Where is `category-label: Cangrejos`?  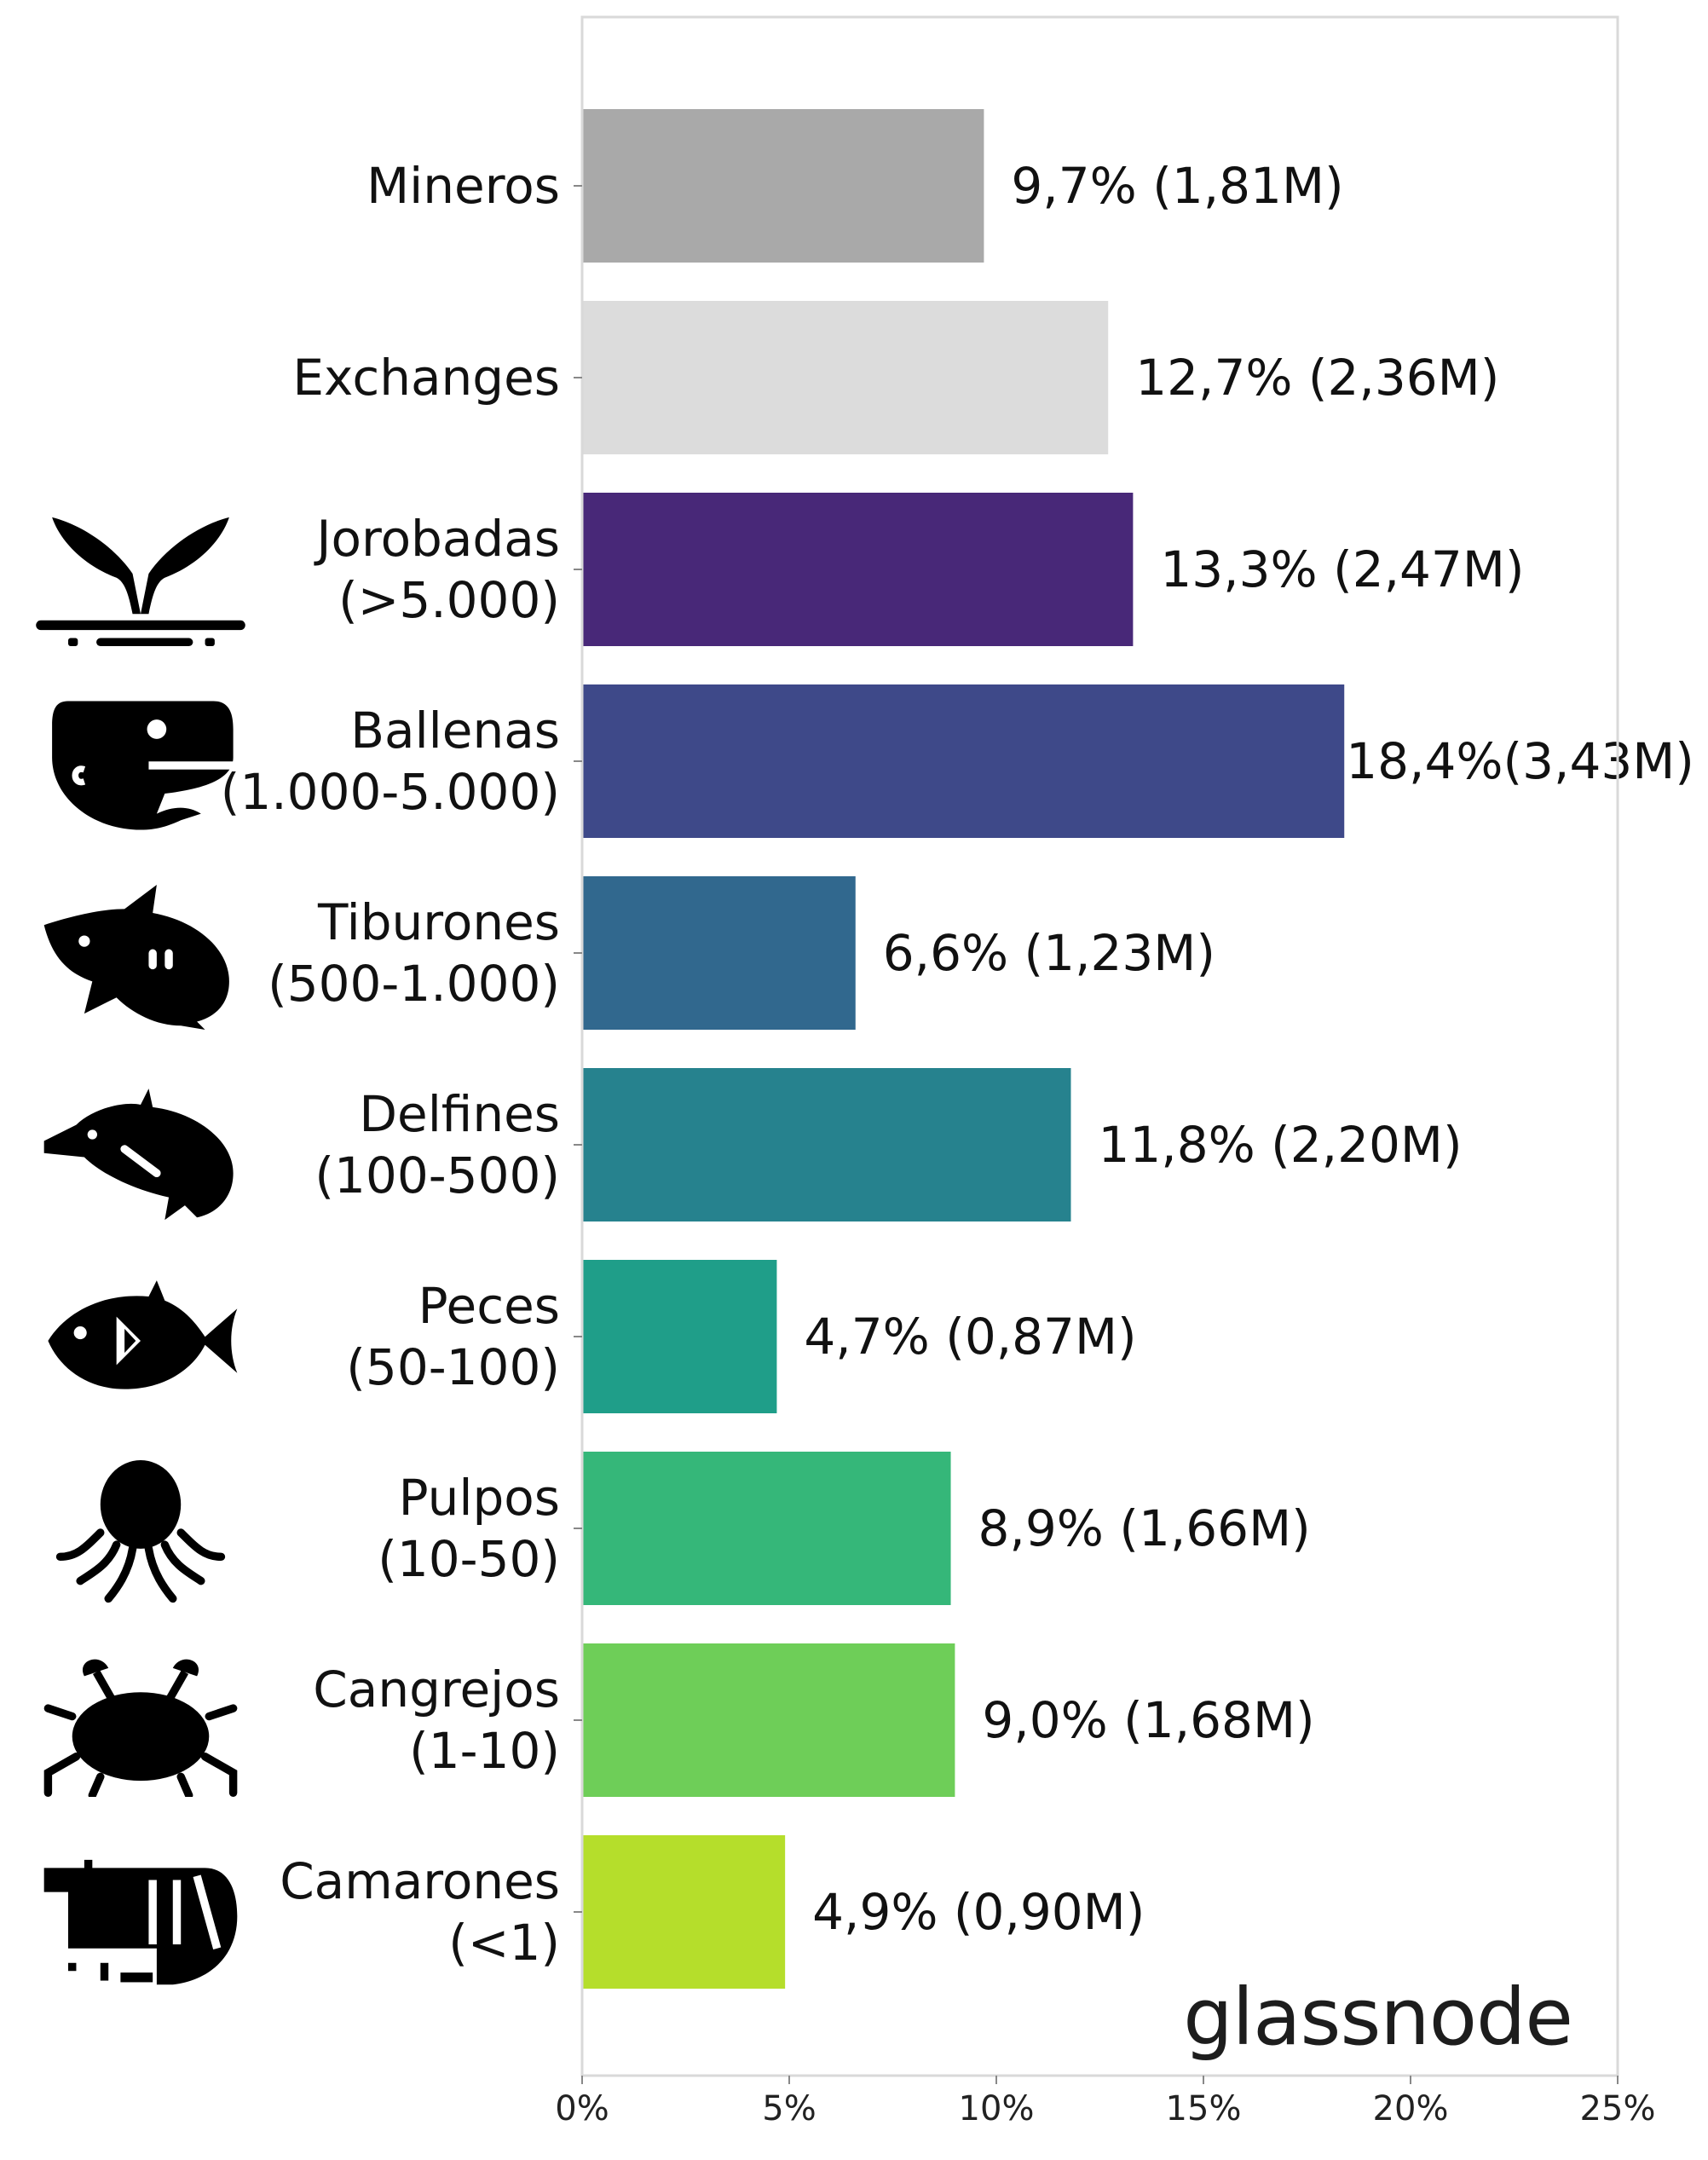 category-label: Cangrejos is located at coordinates (436, 1689).